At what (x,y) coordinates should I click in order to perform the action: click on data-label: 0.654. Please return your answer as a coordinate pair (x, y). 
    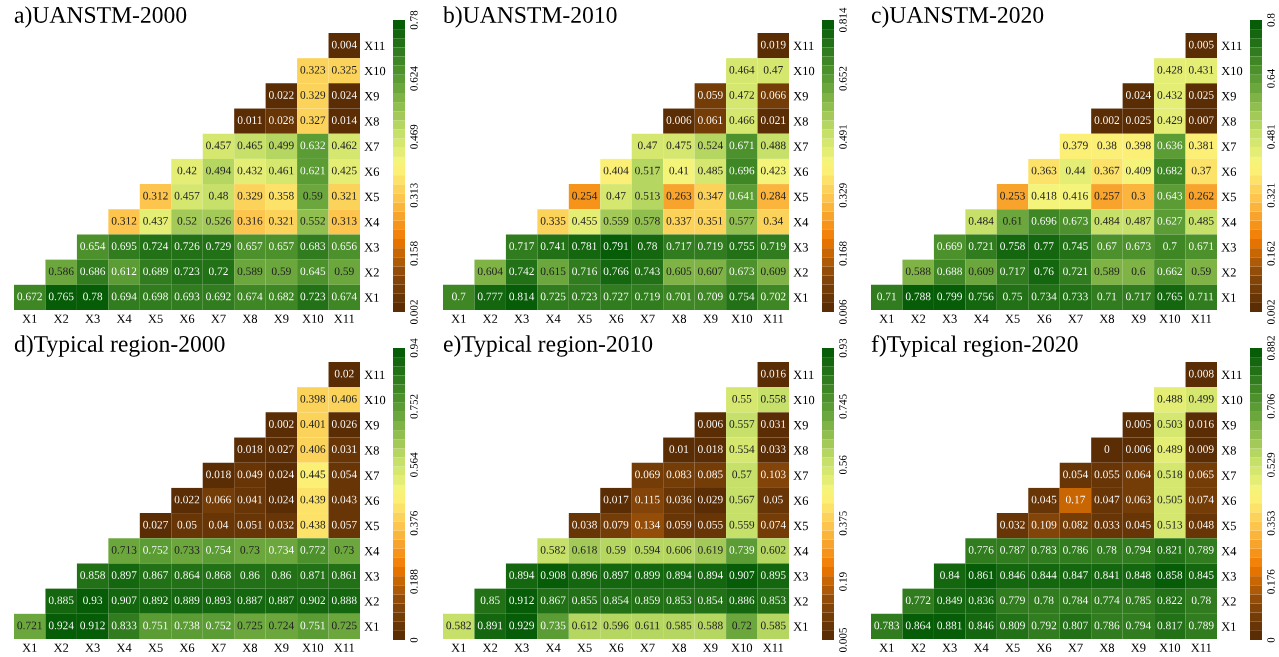
    Looking at the image, I should click on (93, 246).